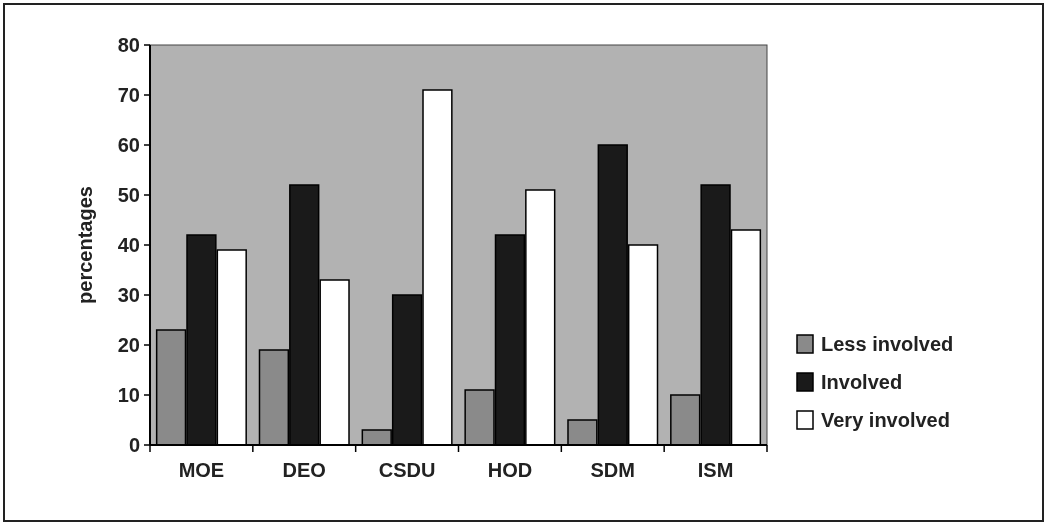  What do you see at coordinates (128, 45) in the screenshot?
I see `y-tick-label: 80` at bounding box center [128, 45].